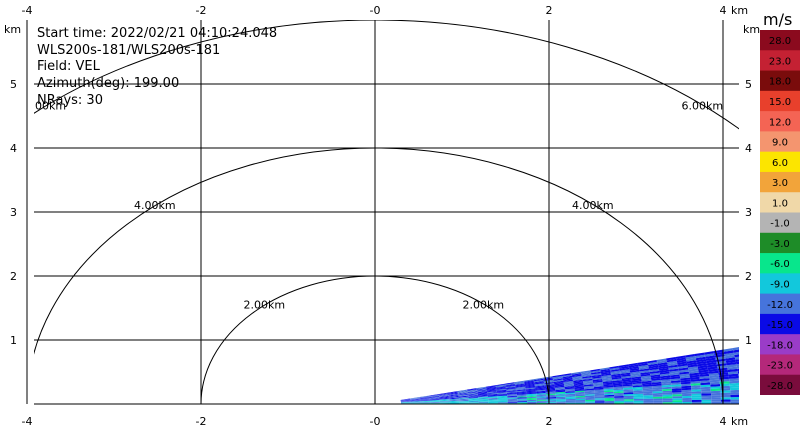 The image size is (800, 435). I want to click on colorbar-label: -28.0, so click(780, 386).